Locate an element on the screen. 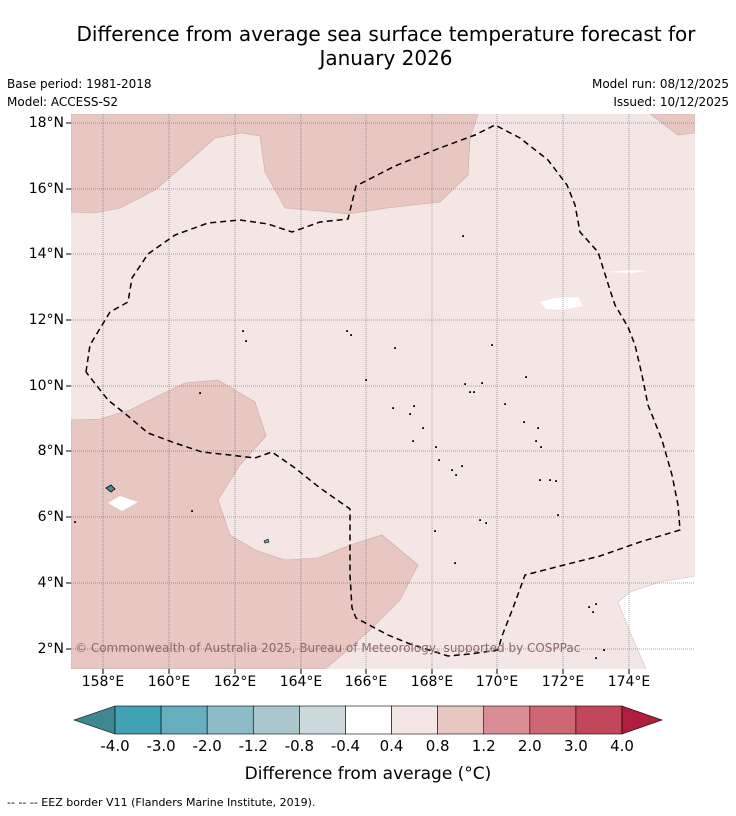 This screenshot has height=816, width=736. island-pohnpei is located at coordinates (110, 488).